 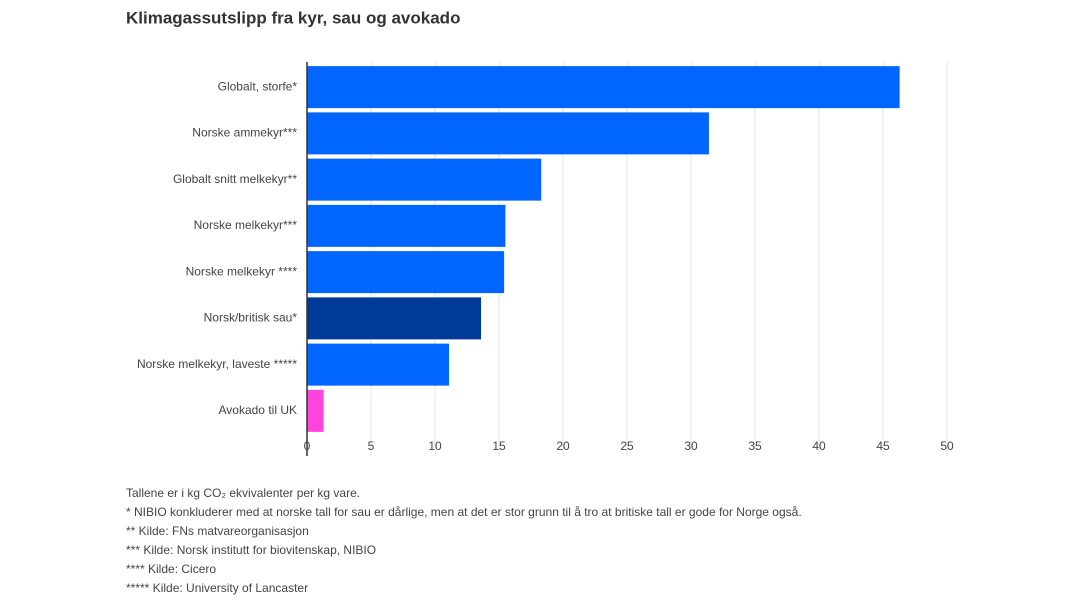 I want to click on x-tick-label: 40, so click(x=819, y=446).